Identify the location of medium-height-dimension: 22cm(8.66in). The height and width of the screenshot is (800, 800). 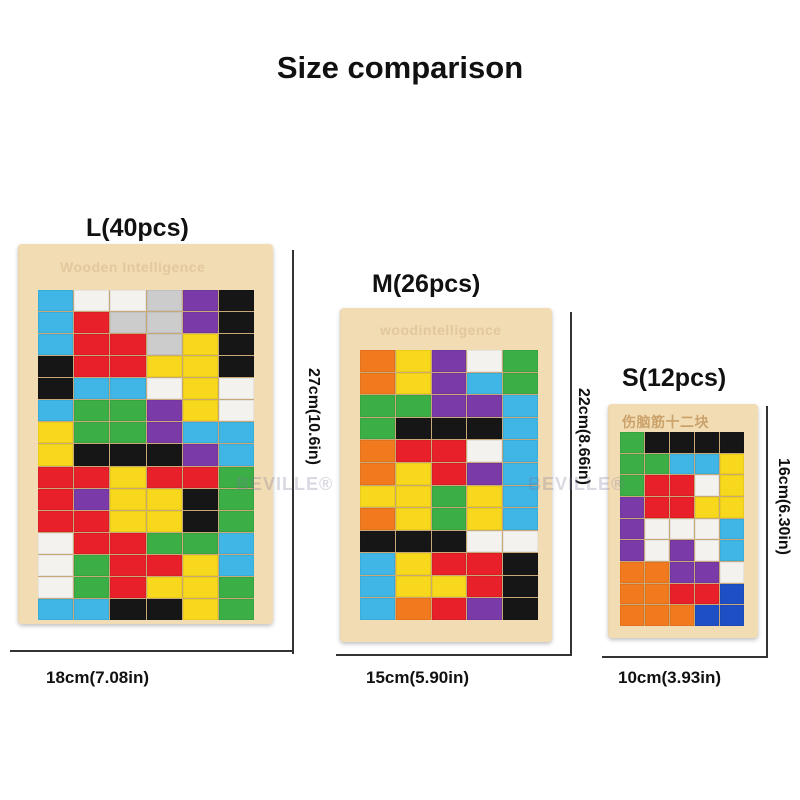
(583, 436).